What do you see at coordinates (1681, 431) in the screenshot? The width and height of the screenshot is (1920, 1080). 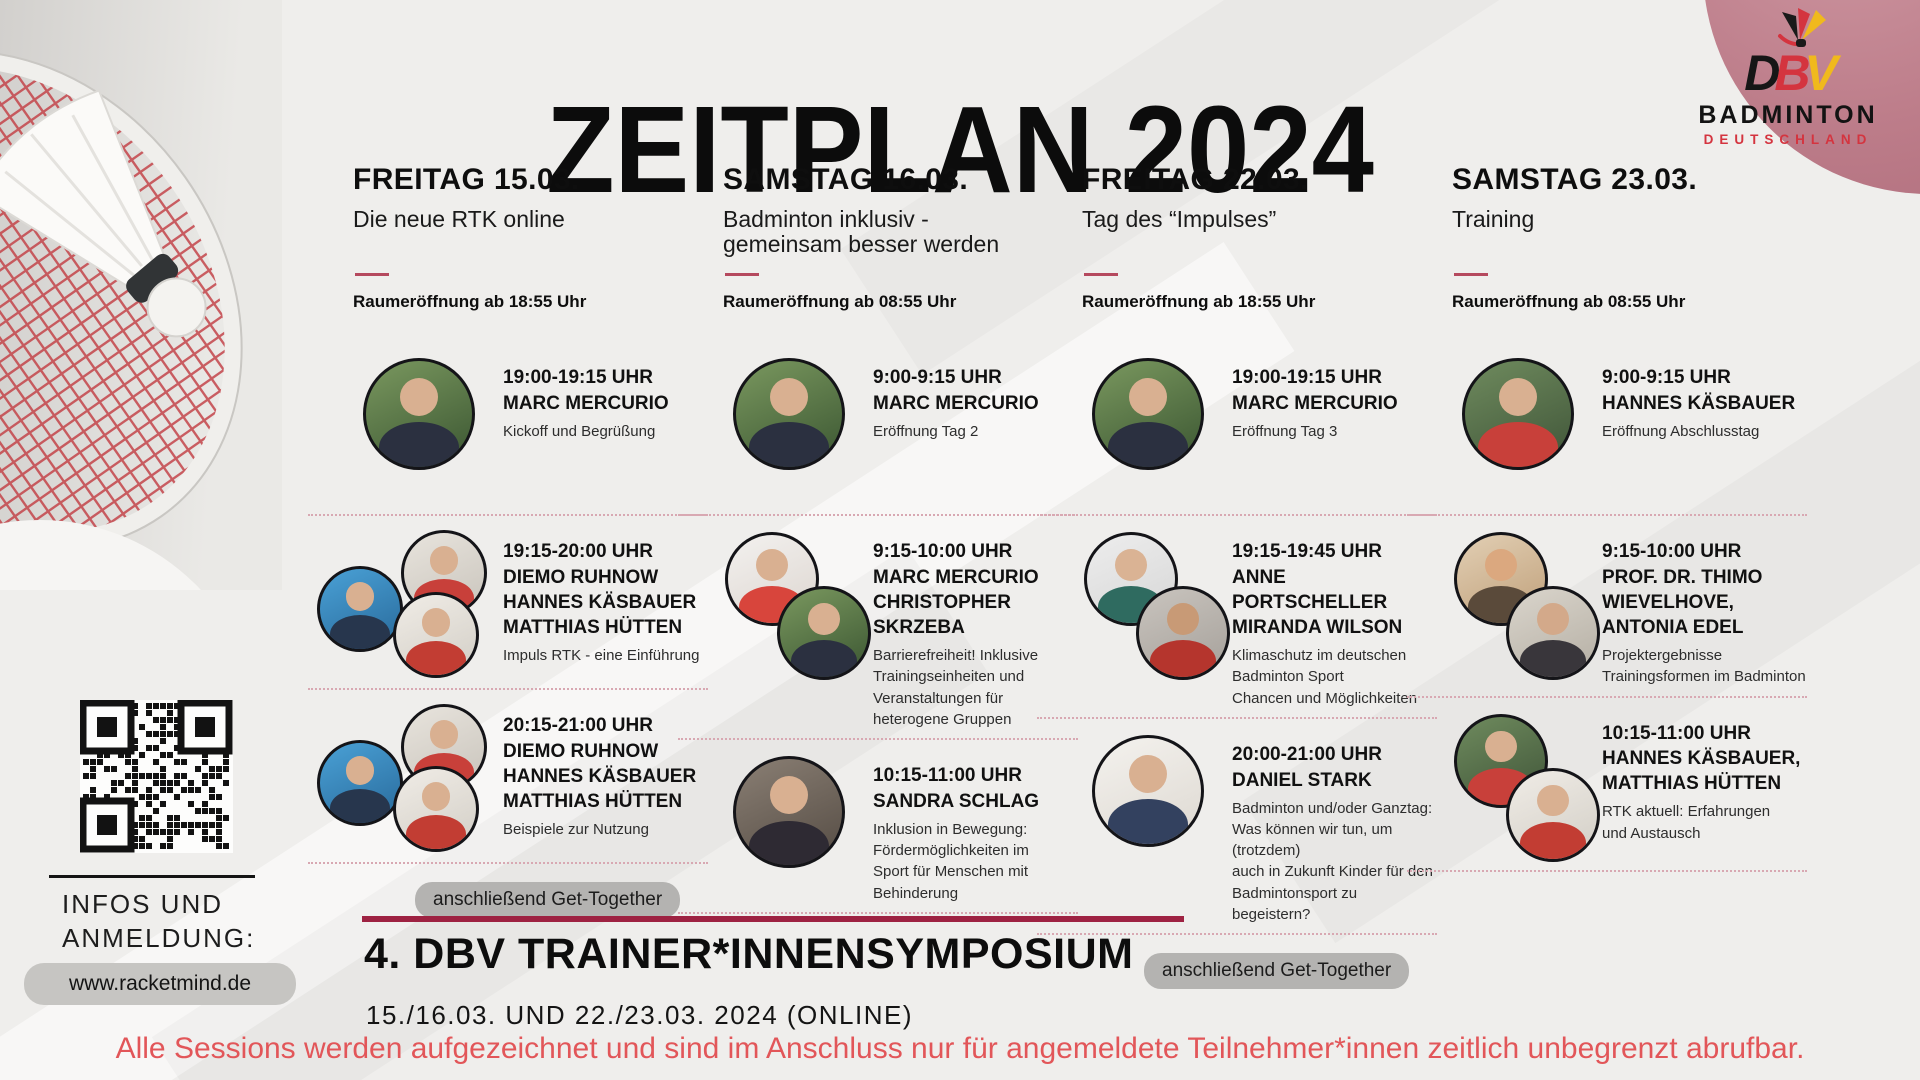 I see `session-description: Eröffnung Abschlusstag` at bounding box center [1681, 431].